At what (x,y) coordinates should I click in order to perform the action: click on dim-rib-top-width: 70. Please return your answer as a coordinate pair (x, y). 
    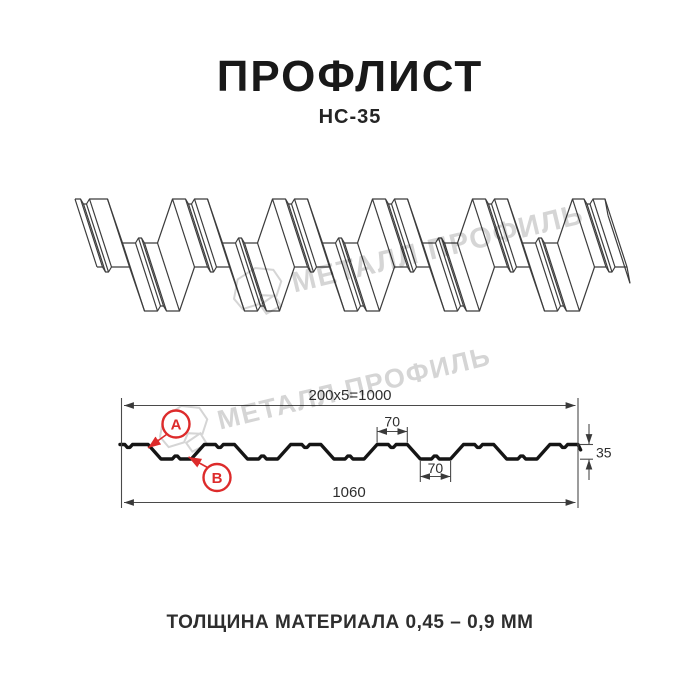
    Looking at the image, I should click on (392, 422).